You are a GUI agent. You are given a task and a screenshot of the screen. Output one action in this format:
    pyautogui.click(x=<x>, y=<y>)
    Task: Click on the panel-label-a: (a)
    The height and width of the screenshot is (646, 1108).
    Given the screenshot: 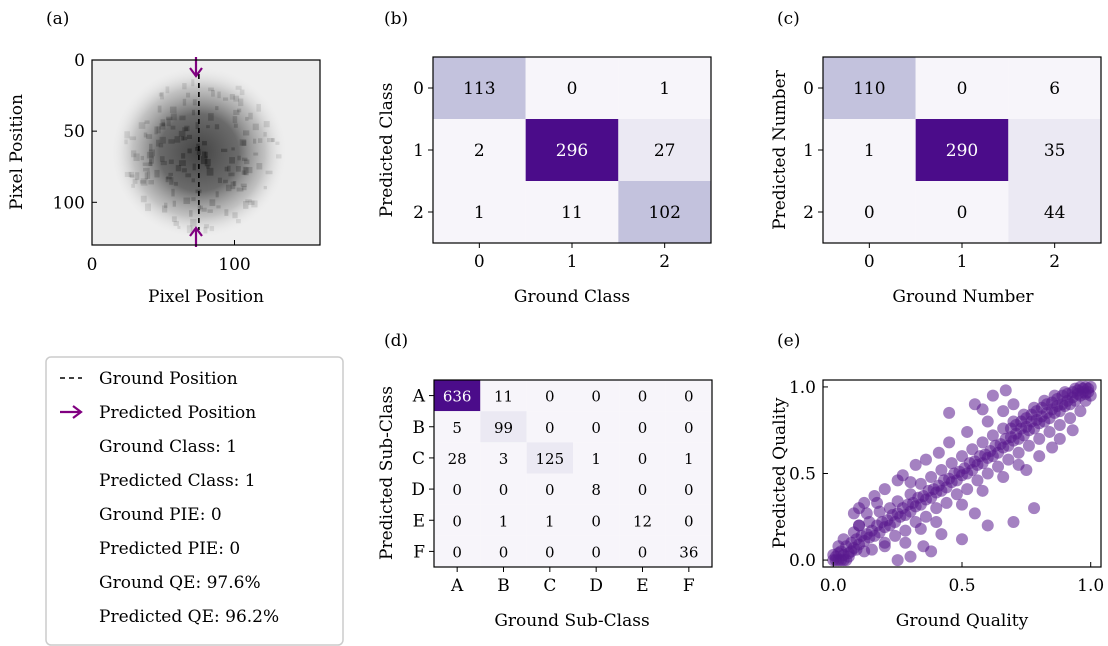 What is the action you would take?
    pyautogui.click(x=57, y=19)
    